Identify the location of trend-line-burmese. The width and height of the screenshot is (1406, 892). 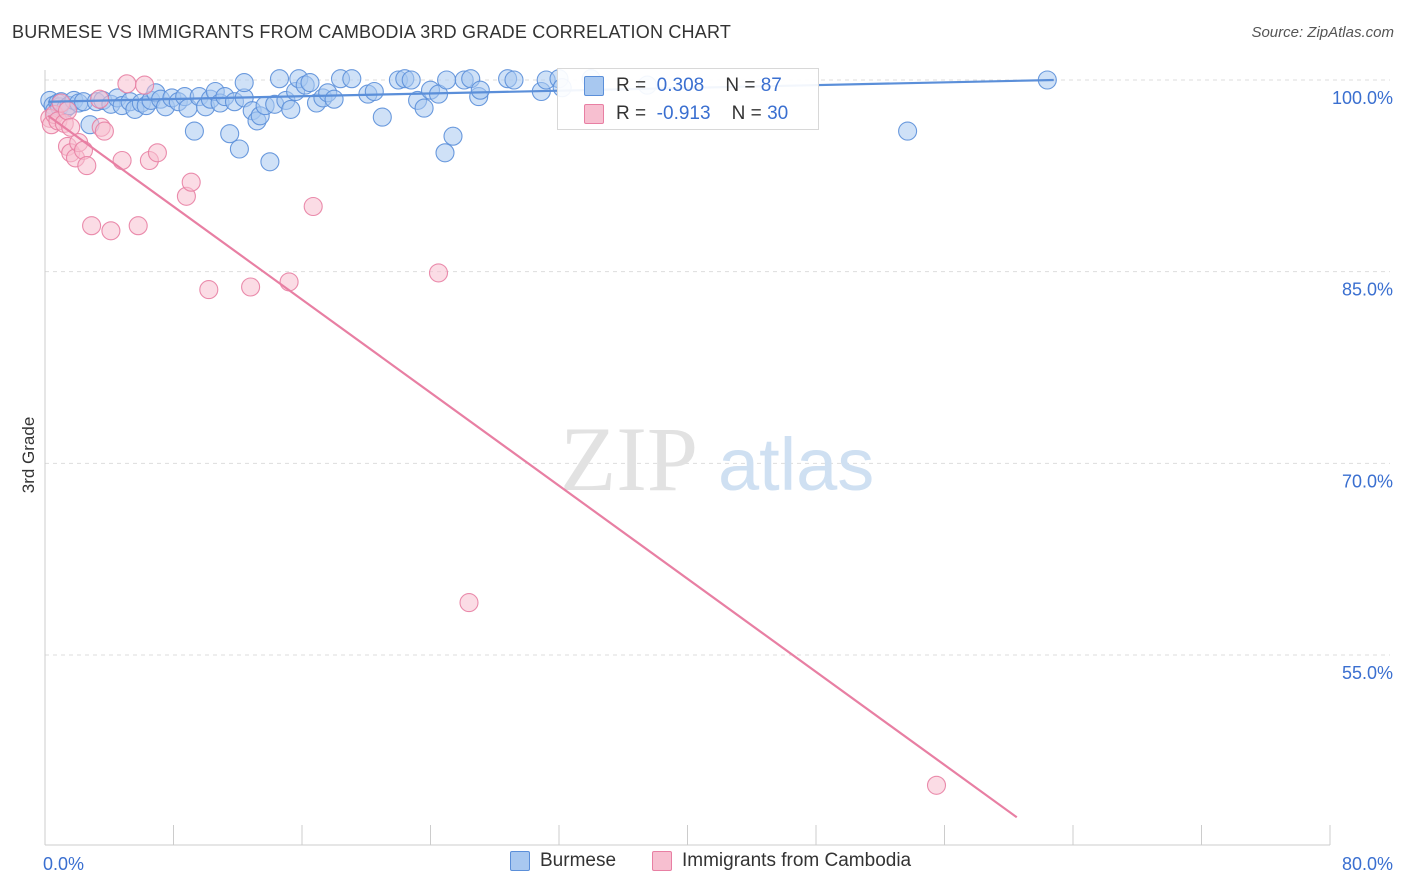
(551, 90).